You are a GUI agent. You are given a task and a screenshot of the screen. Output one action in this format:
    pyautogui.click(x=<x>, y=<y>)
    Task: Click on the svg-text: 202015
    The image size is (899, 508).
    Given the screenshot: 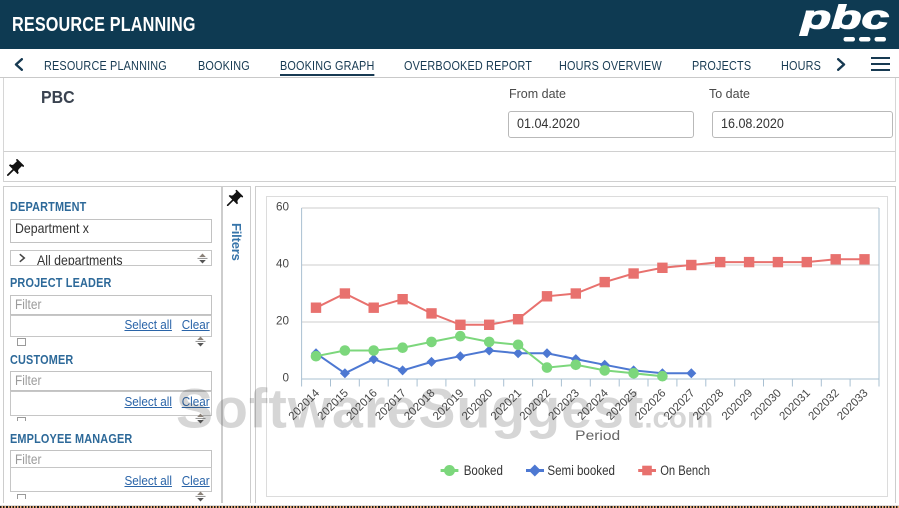 What is the action you would take?
    pyautogui.click(x=333, y=404)
    